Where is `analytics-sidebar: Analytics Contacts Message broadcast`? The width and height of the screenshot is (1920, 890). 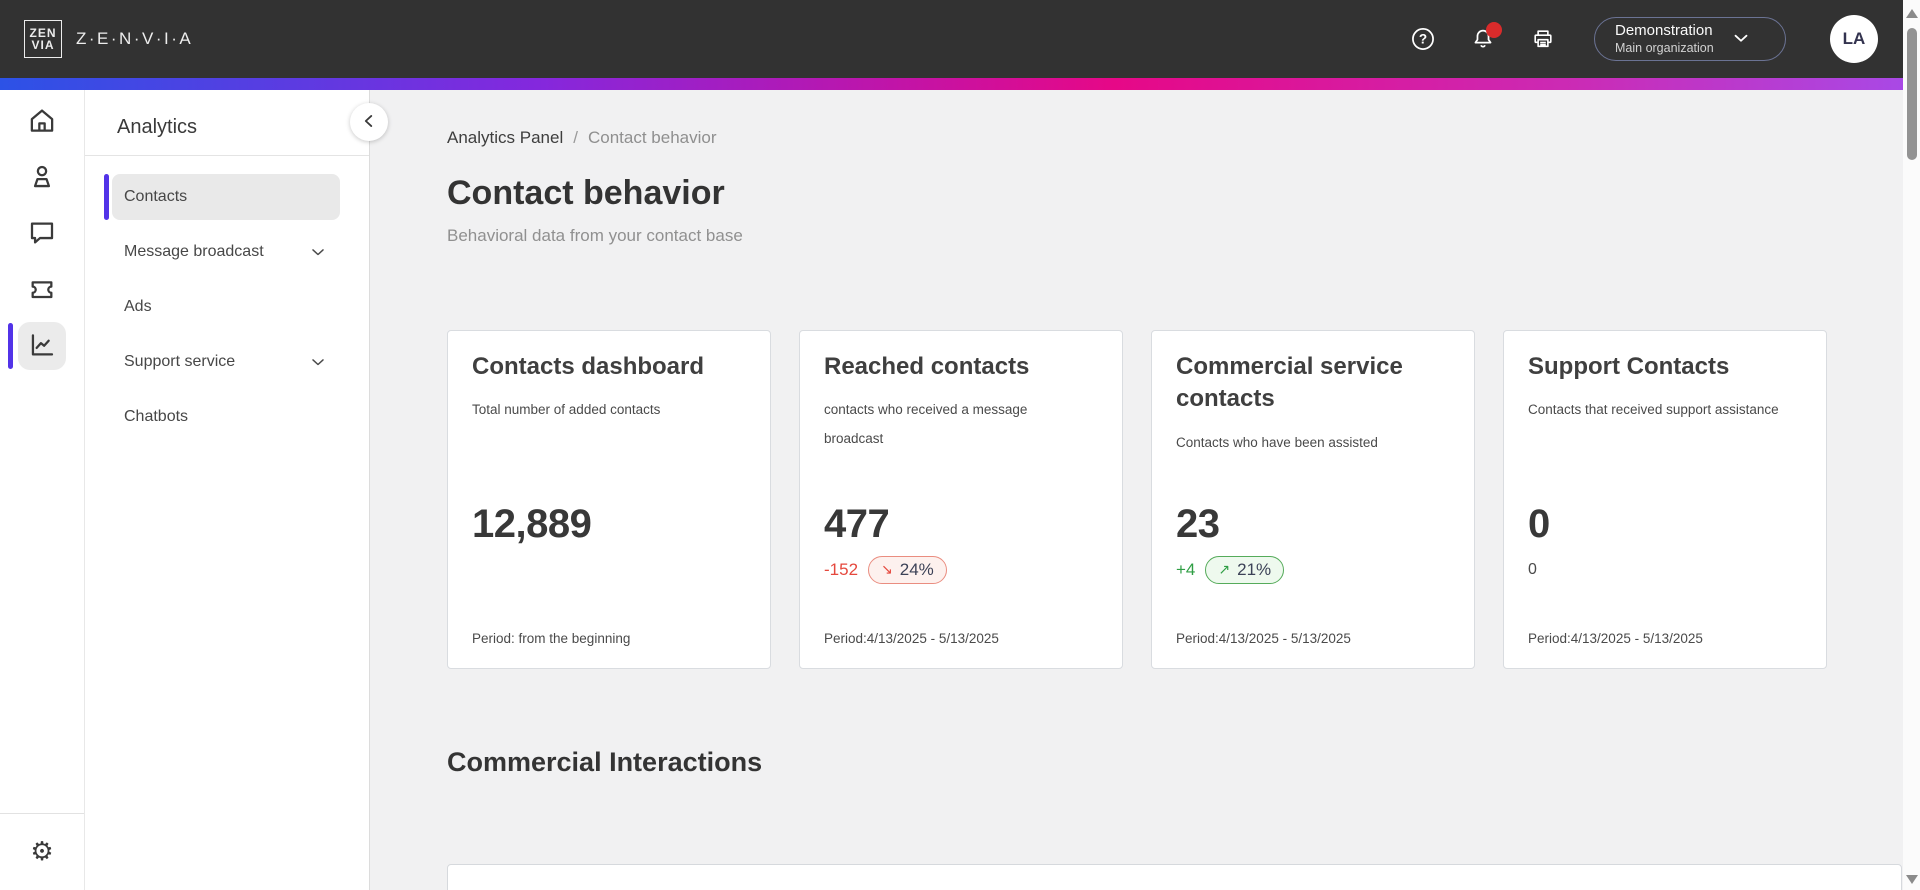
analytics-sidebar: Analytics Contacts Message broadcast is located at coordinates (236, 490).